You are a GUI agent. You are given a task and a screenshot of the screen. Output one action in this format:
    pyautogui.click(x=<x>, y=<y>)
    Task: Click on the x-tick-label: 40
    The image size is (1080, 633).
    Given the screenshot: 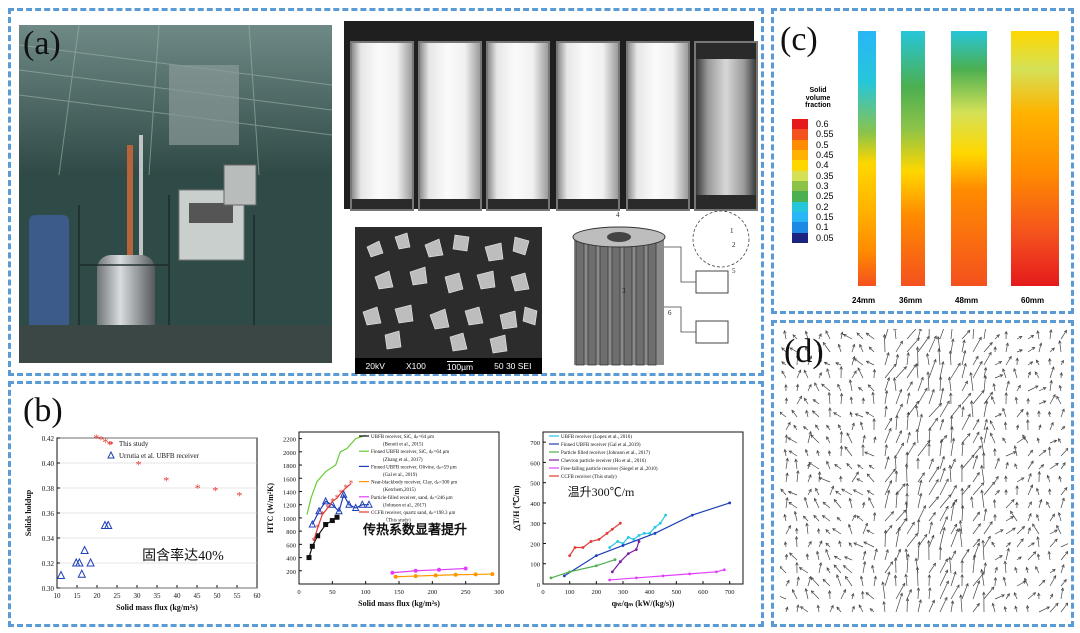 What is the action you would take?
    pyautogui.click(x=178, y=596)
    